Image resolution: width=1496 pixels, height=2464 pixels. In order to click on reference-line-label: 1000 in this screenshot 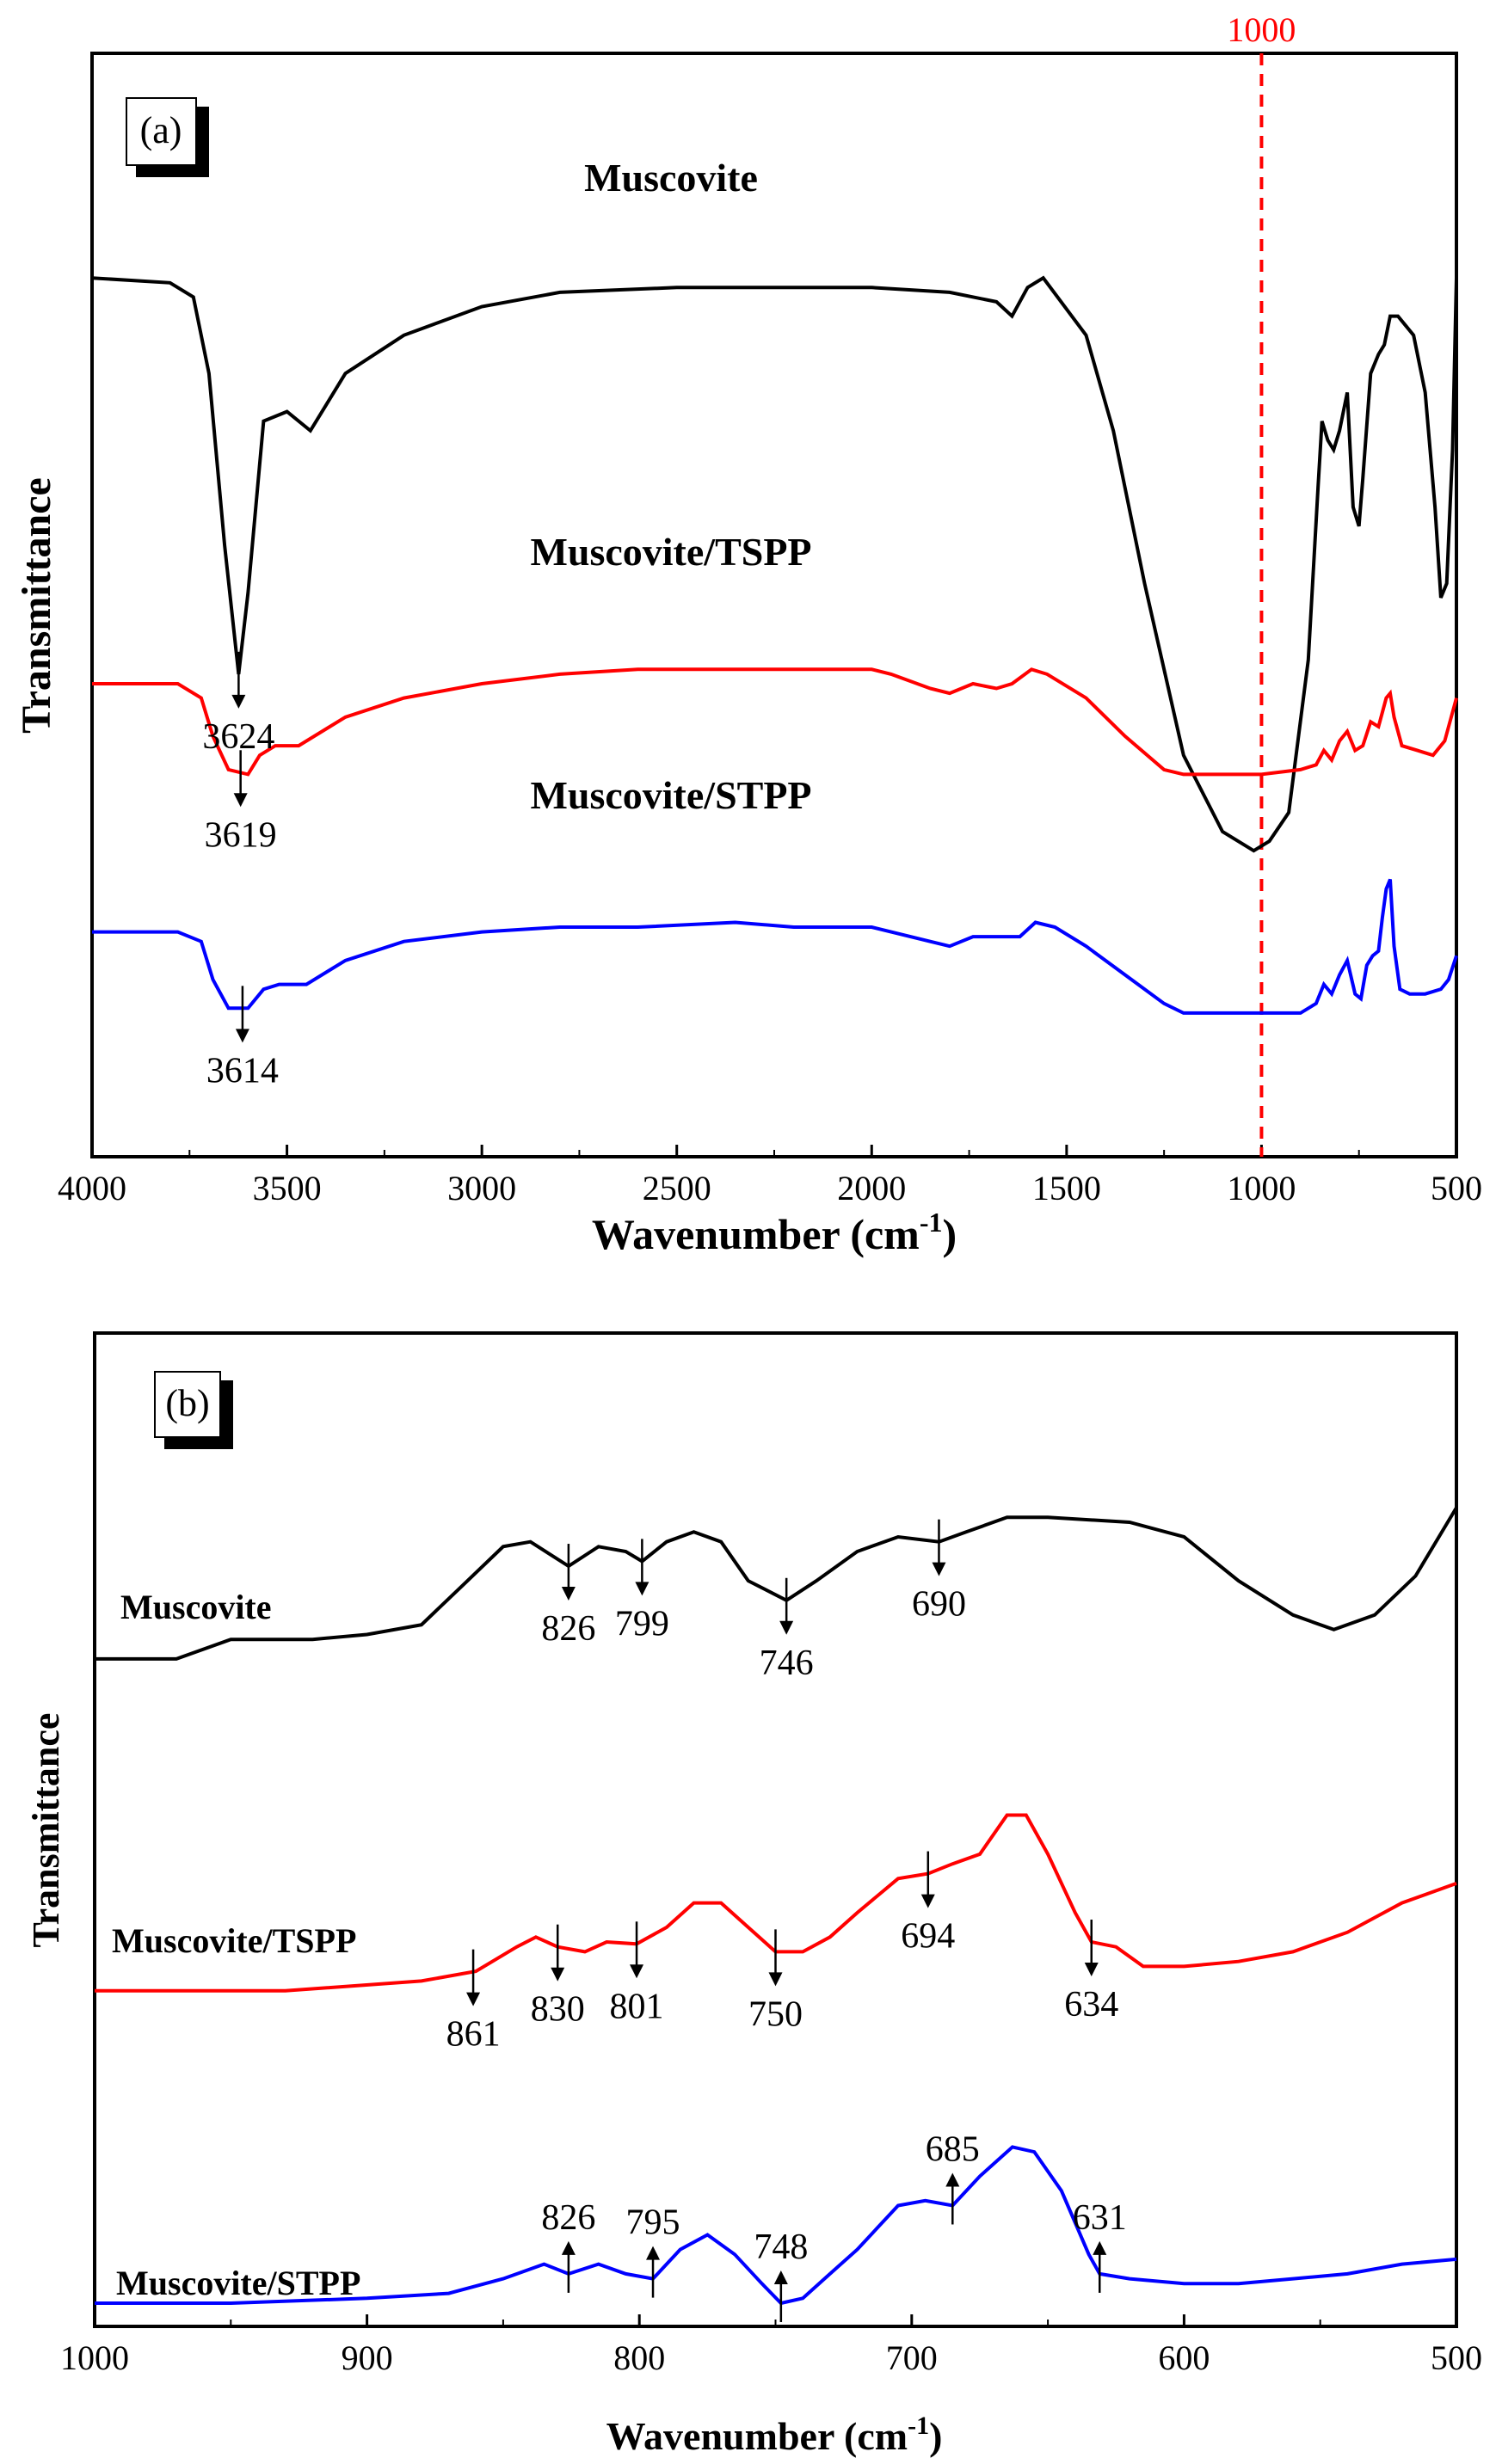, I will do `click(1261, 30)`.